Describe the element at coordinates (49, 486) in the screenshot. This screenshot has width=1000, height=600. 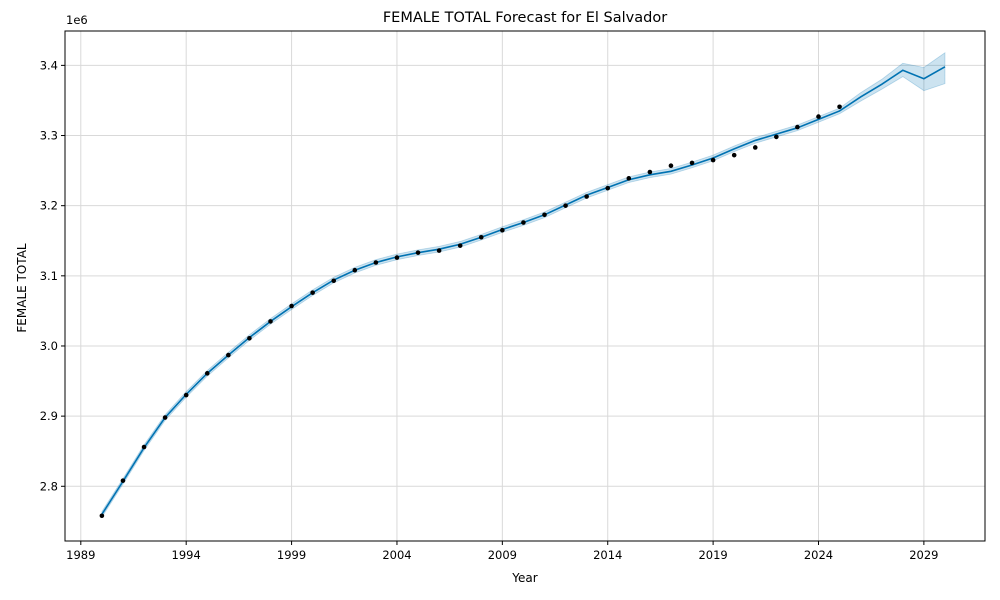
I see `y-tick-label: 2.8` at that location.